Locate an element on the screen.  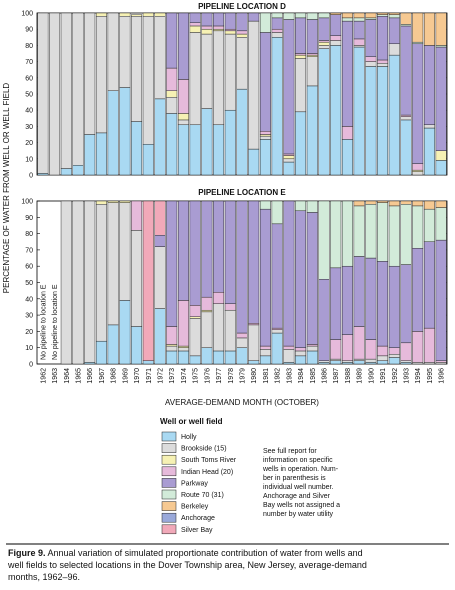
note-text: information on specific is located at coordinates (298, 460).